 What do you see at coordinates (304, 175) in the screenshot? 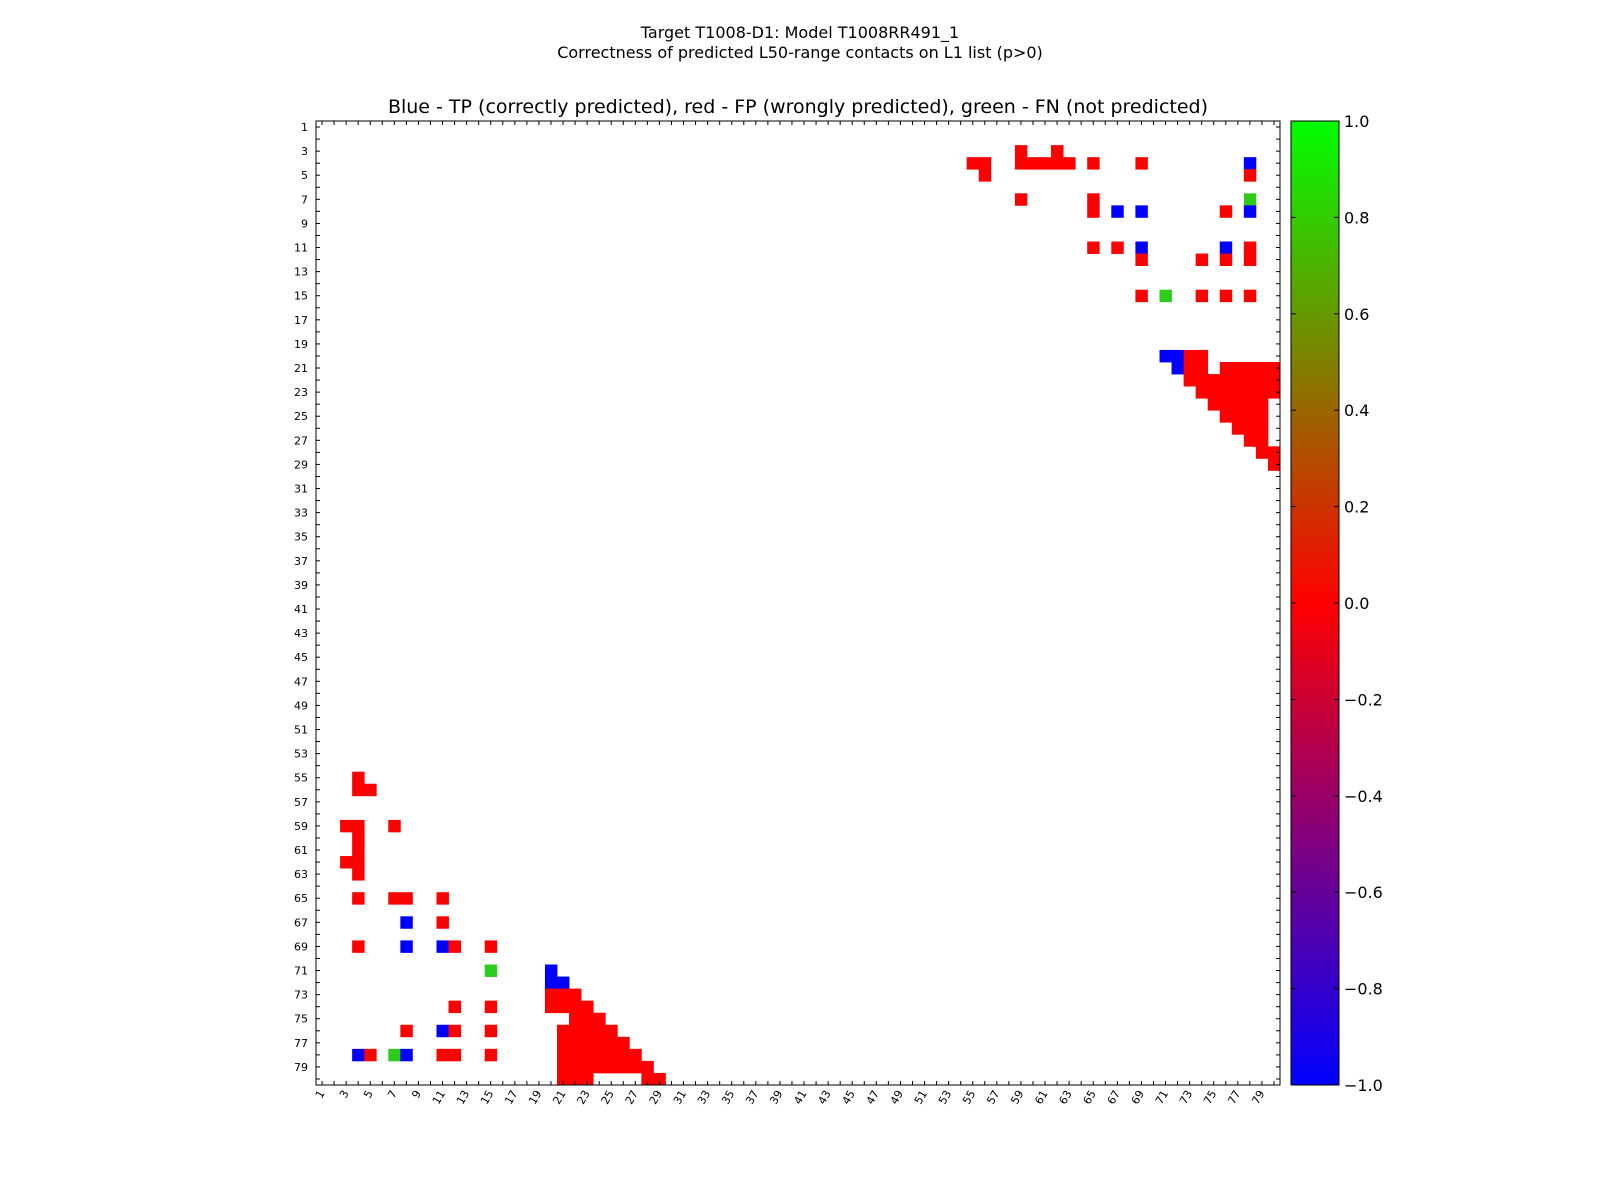
I see `y-tick-label: 5` at bounding box center [304, 175].